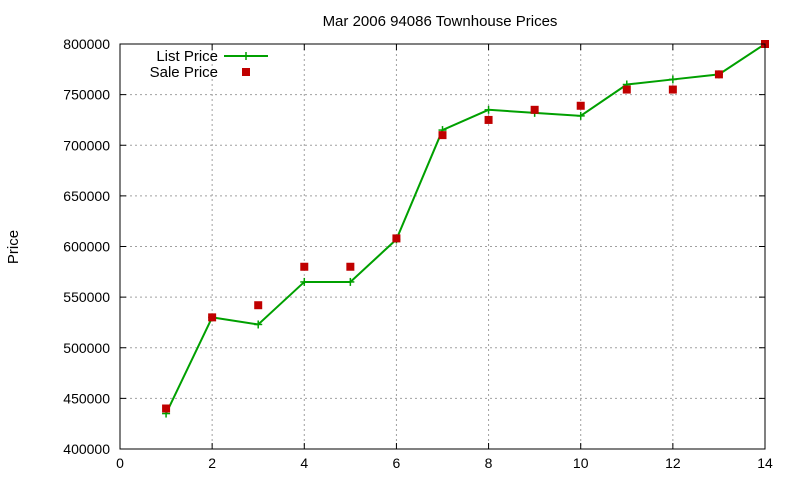  I want to click on y-tick-label: 550000, so click(86, 297).